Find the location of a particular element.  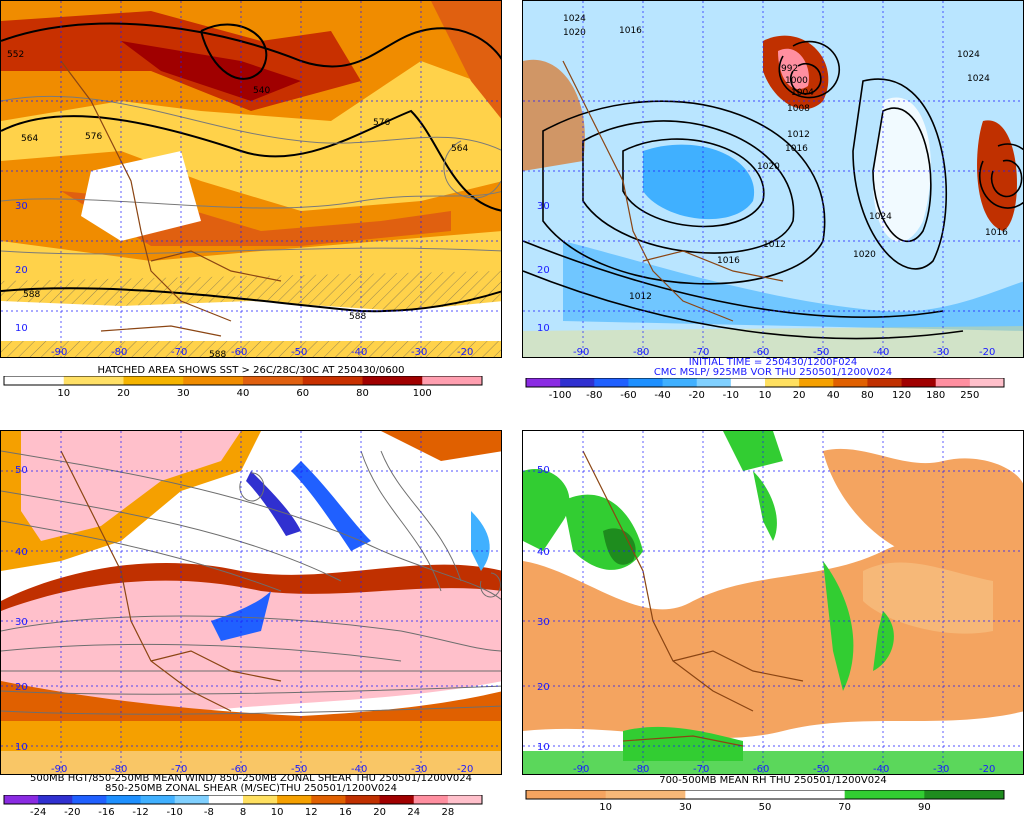

contour-label: 540 is located at coordinates (261, 91).